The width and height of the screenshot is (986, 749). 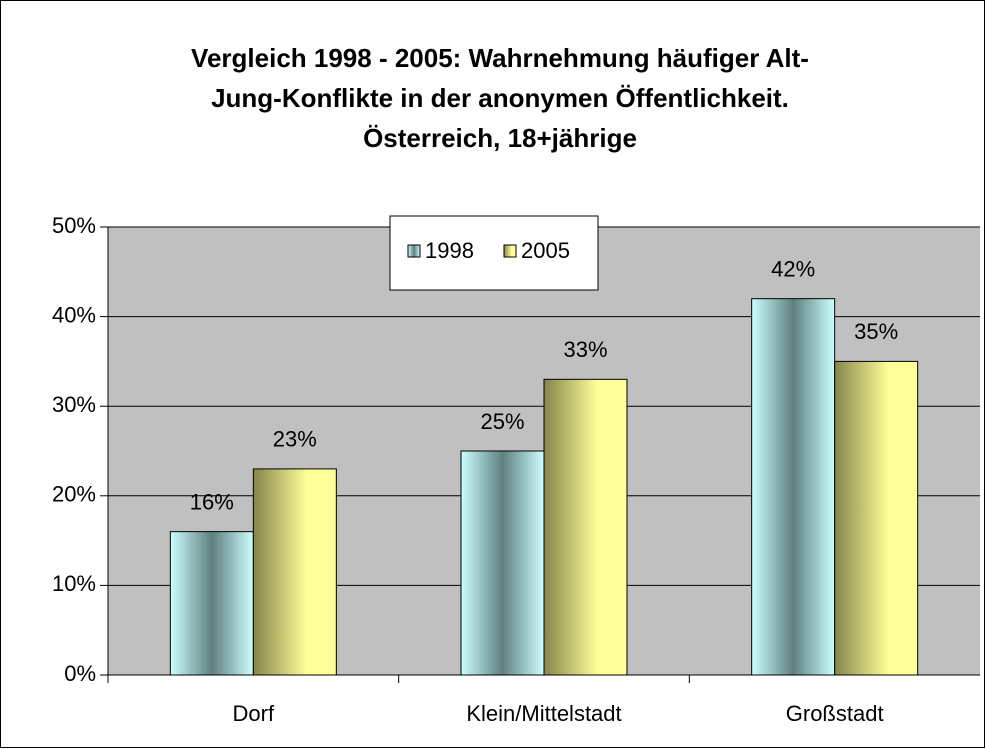 I want to click on x-tick-label: Klein/Mittelstadt, so click(x=543, y=713).